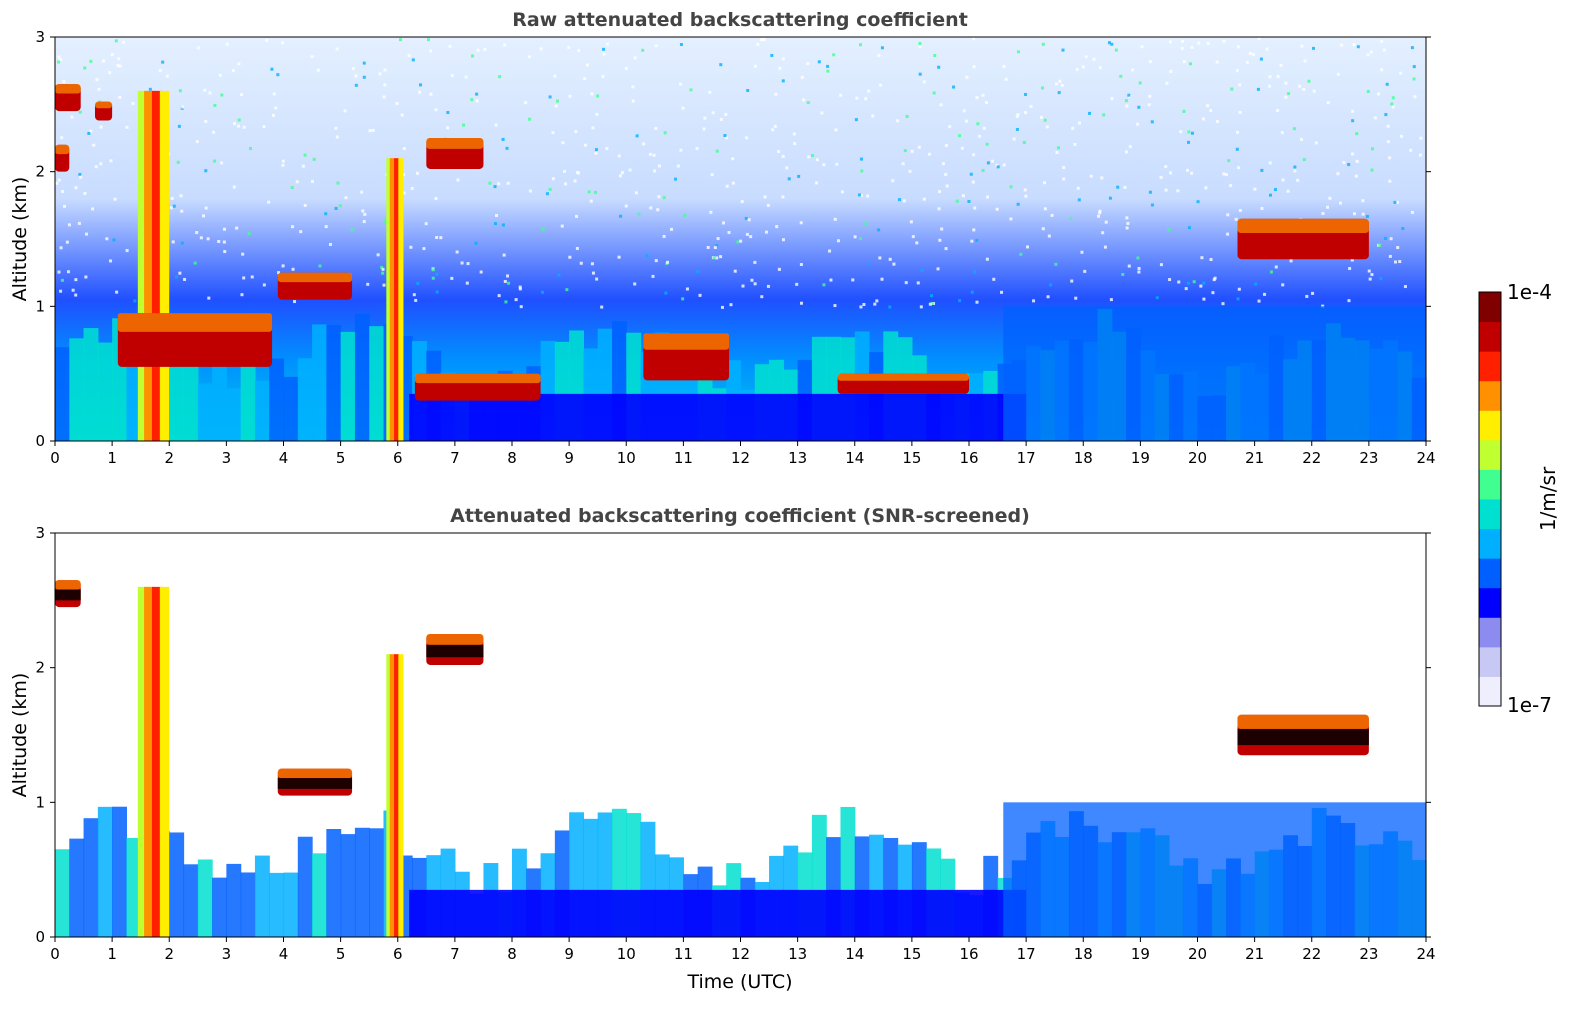 The width and height of the screenshot is (1595, 1020). Describe the element at coordinates (718, 913) in the screenshot. I see `boundary-layer-core` at that location.